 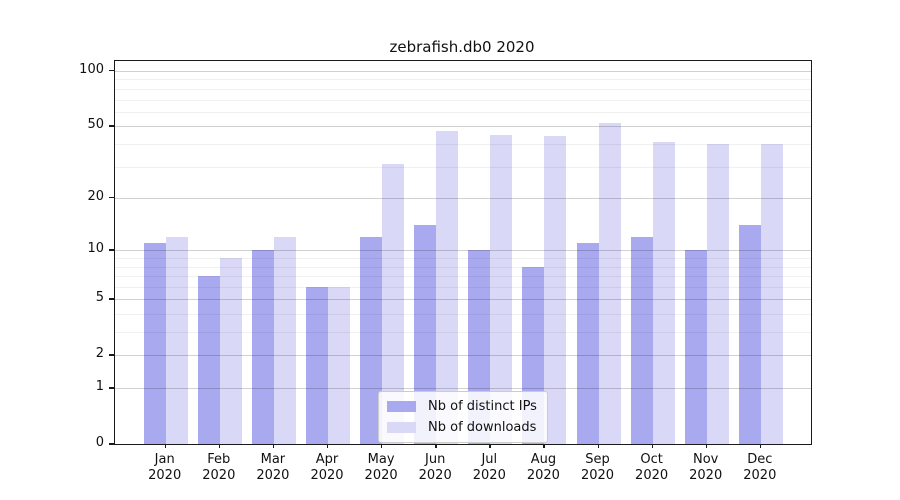 What do you see at coordinates (717, 293) in the screenshot?
I see `bar-downloads-nov` at bounding box center [717, 293].